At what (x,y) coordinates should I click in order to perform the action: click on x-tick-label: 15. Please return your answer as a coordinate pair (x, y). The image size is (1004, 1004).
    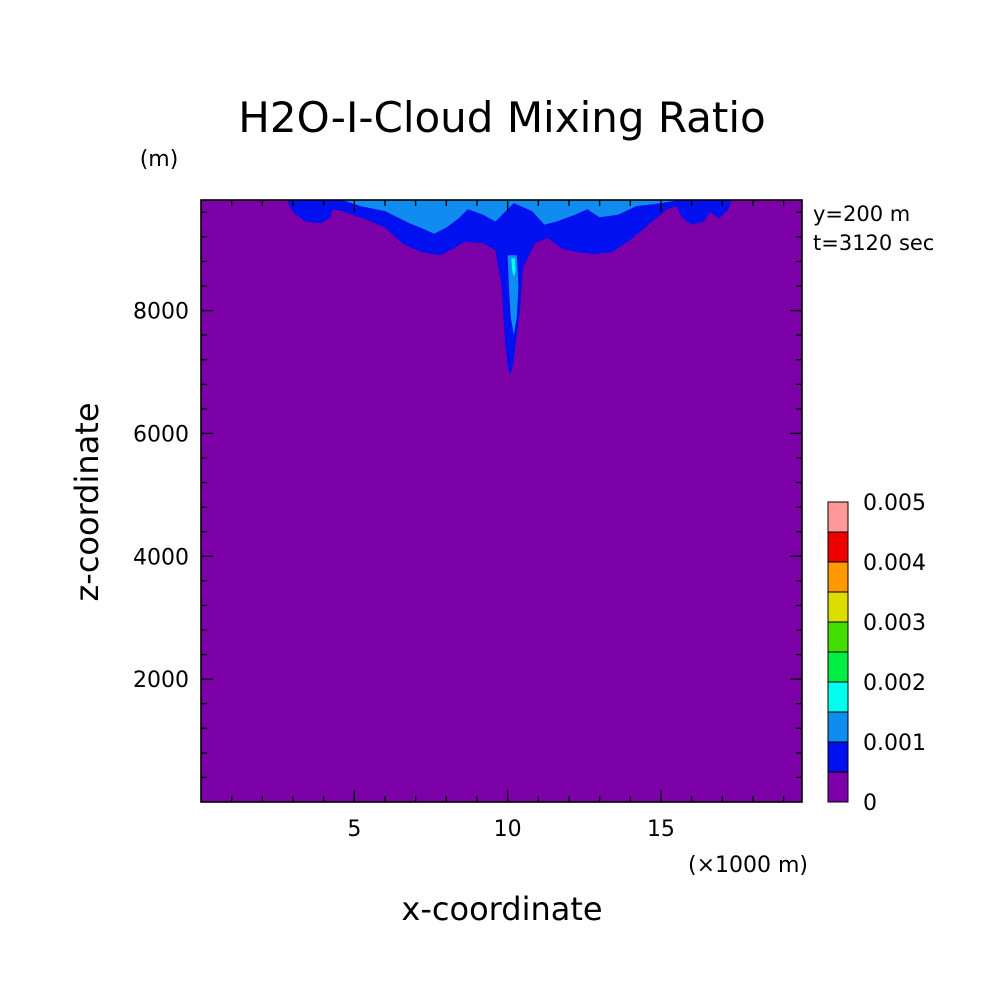
    Looking at the image, I should click on (661, 829).